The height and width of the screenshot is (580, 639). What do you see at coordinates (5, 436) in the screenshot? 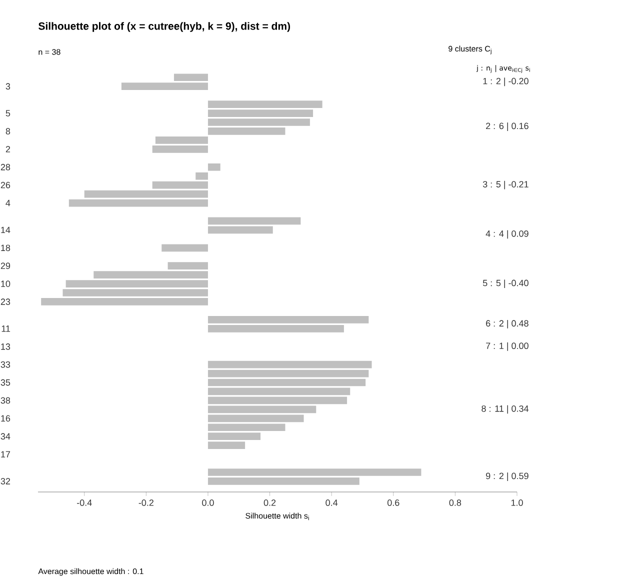
I see `y-tick-label: 34` at bounding box center [5, 436].